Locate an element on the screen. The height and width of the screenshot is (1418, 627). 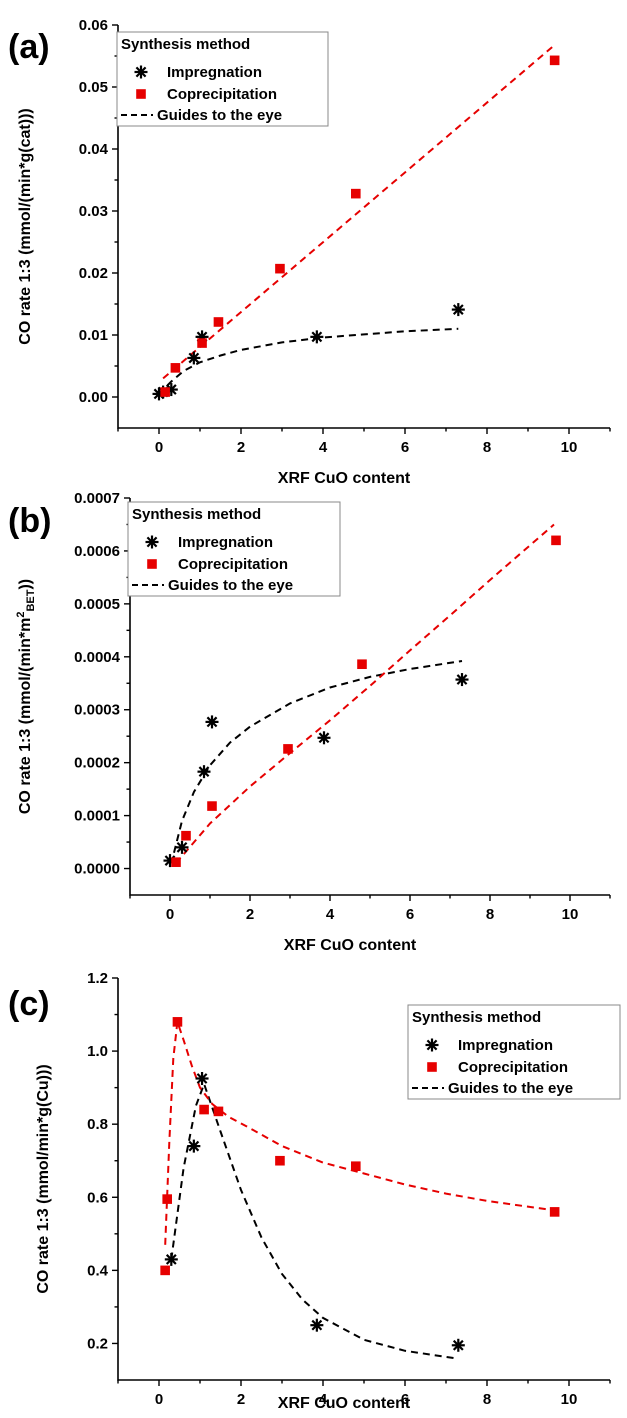
y-tick-label: 0.0003 is located at coordinates (97, 710).